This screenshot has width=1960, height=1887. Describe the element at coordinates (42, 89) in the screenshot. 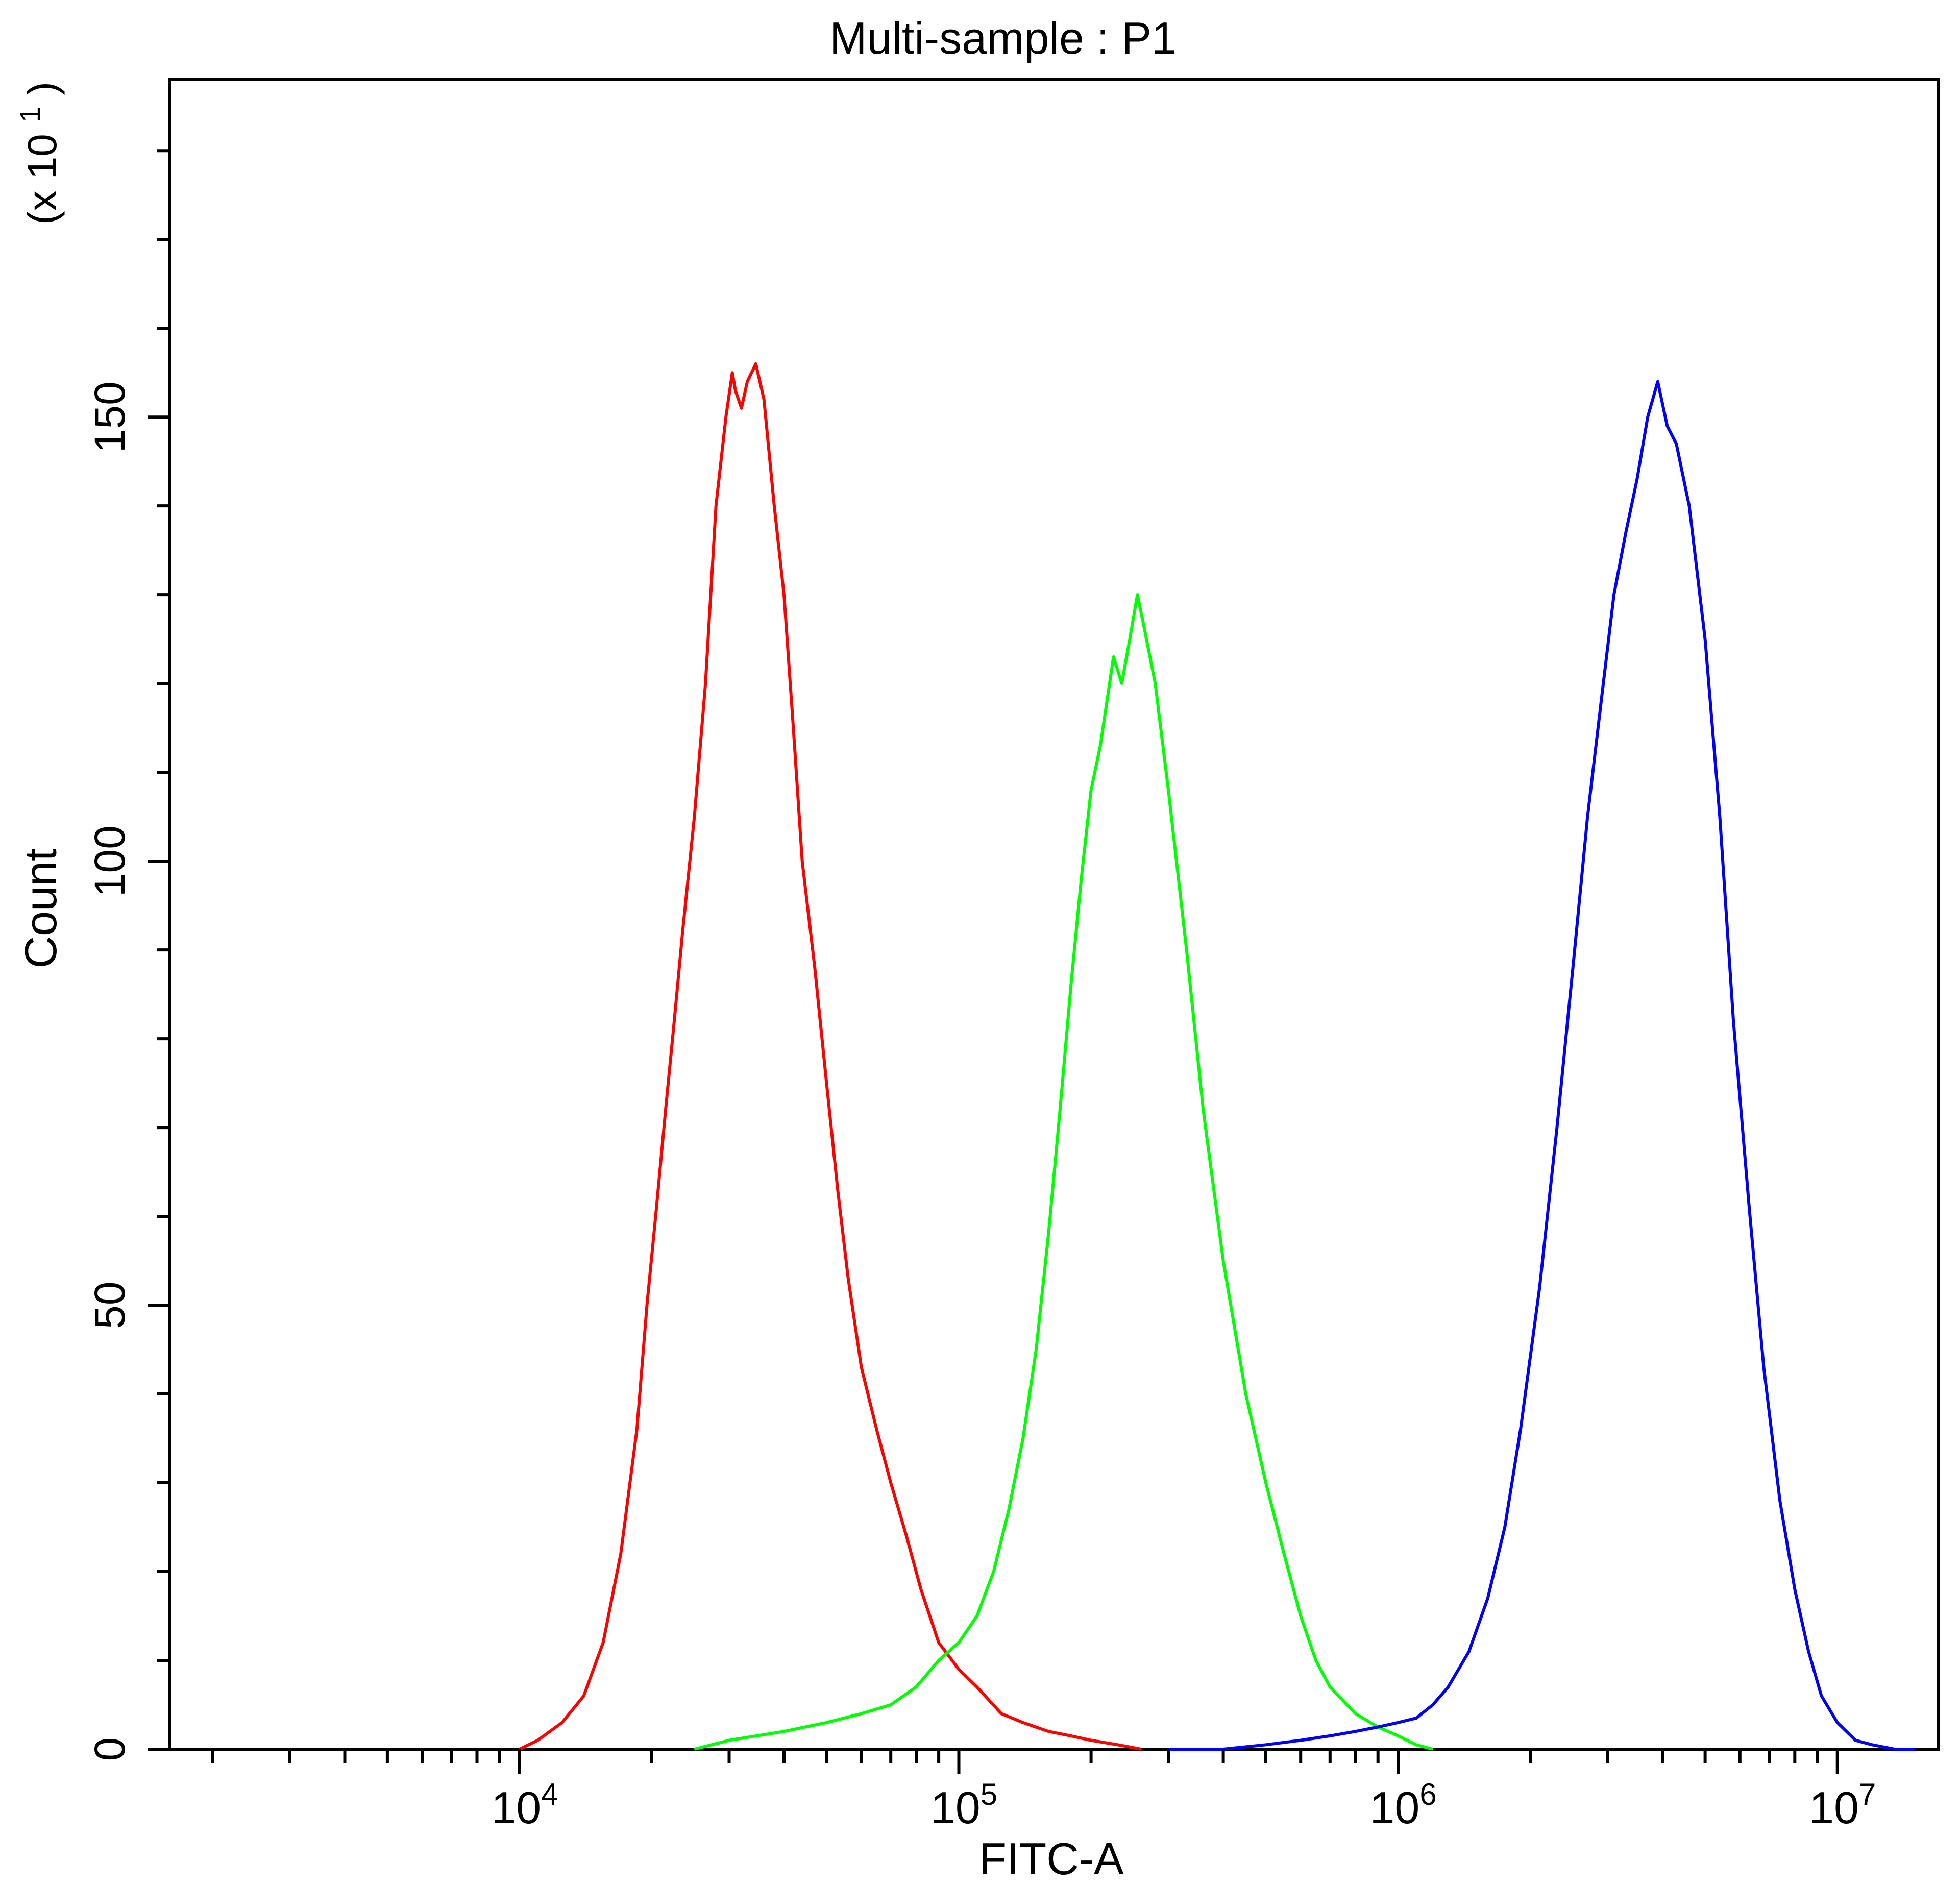

I see `y-multiplier-close: )` at that location.